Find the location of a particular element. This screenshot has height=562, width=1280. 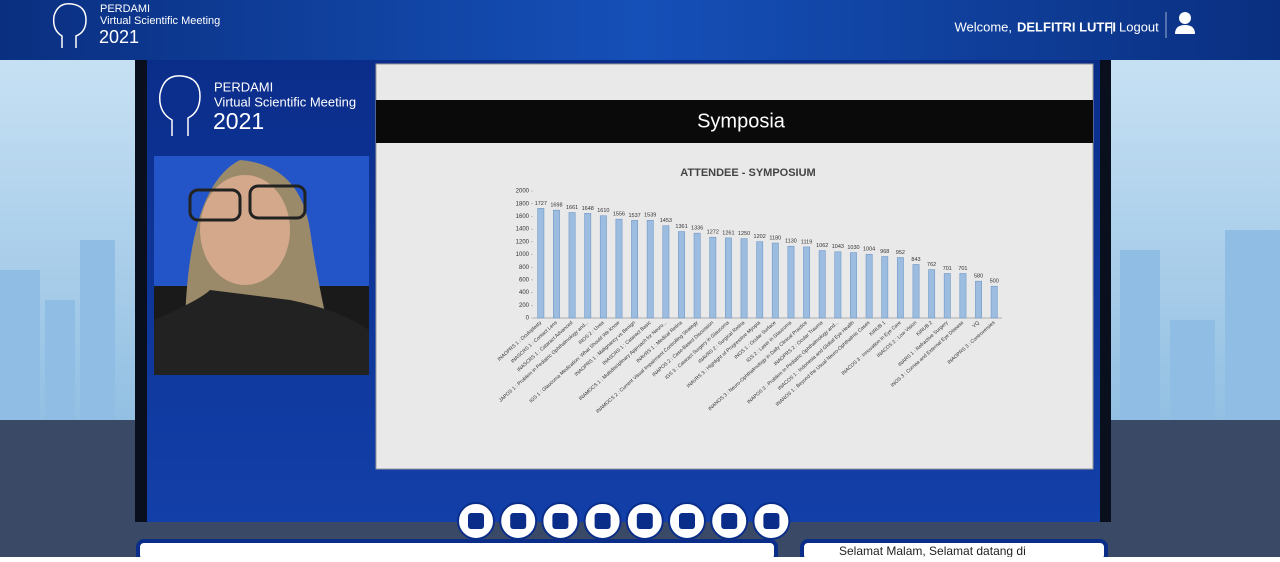

data-label: 1361 is located at coordinates (681, 227).